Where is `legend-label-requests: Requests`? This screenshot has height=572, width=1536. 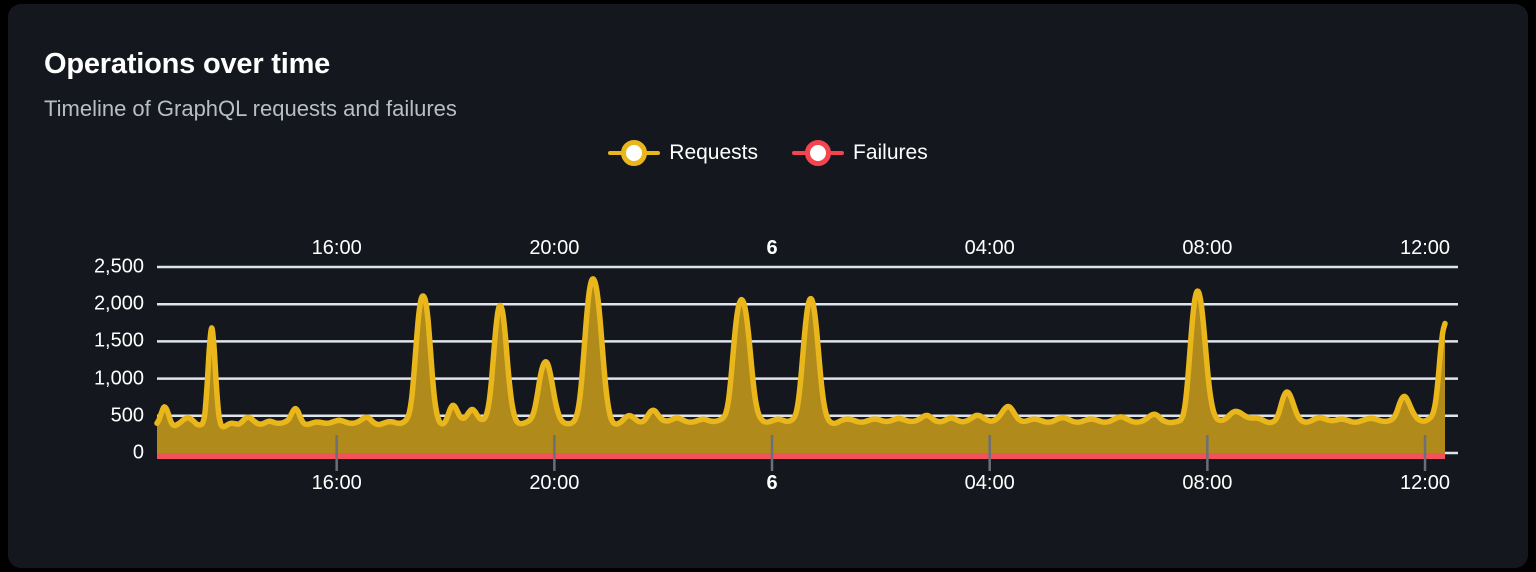
legend-label-requests: Requests is located at coordinates (713, 152).